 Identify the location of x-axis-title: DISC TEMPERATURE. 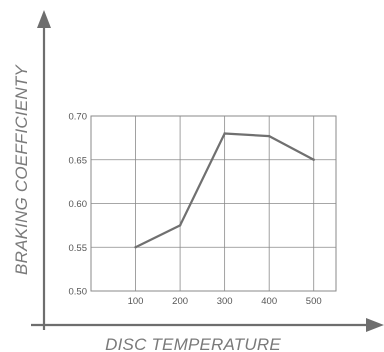
(193, 343).